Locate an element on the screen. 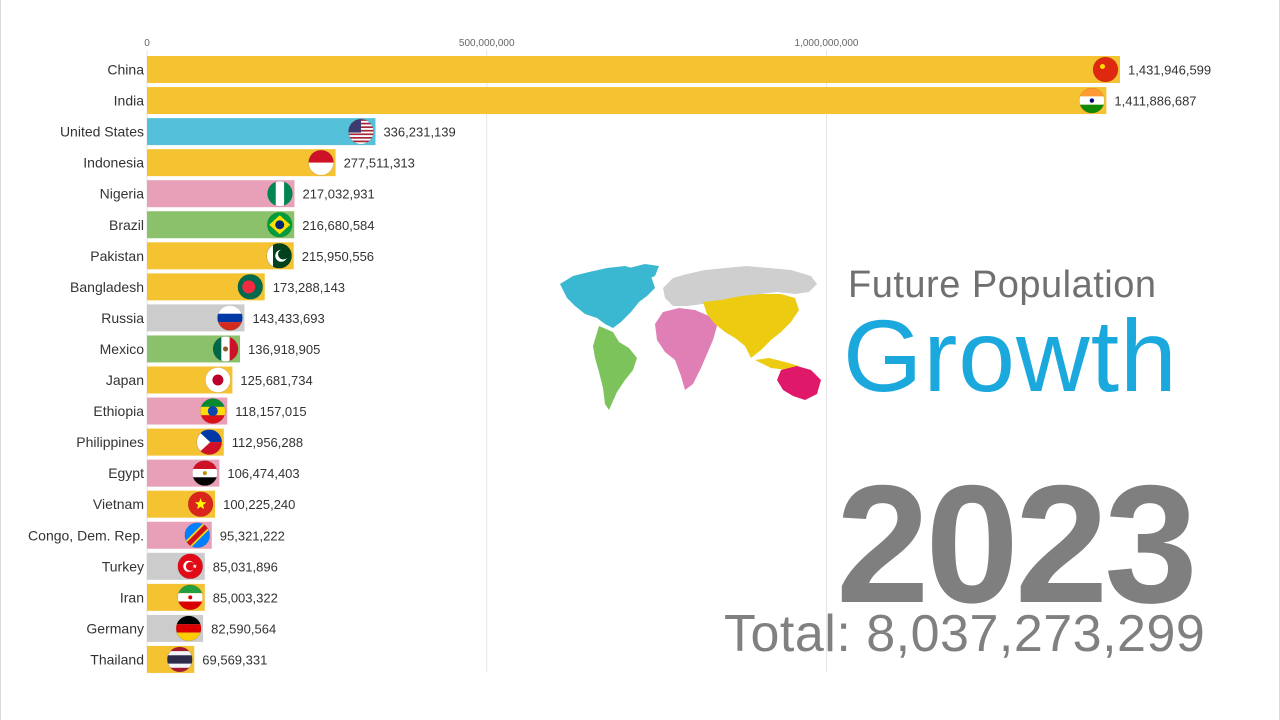 This screenshot has height=720, width=1280. bar-row: Brazil 216,680,584 is located at coordinates (242, 225).